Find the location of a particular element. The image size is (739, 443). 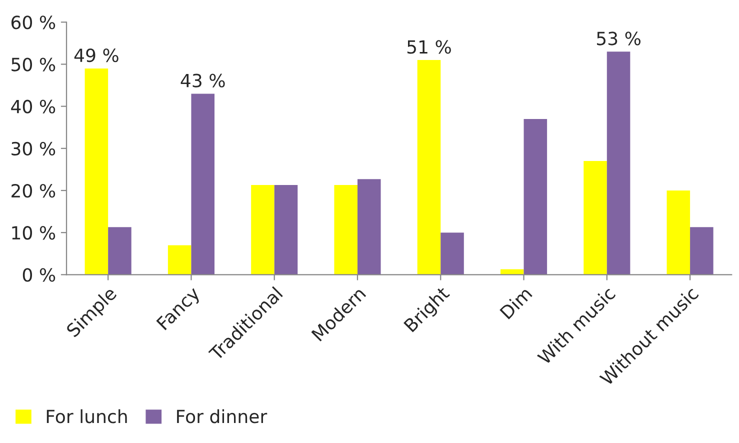

data-label: 53 % is located at coordinates (618, 39).